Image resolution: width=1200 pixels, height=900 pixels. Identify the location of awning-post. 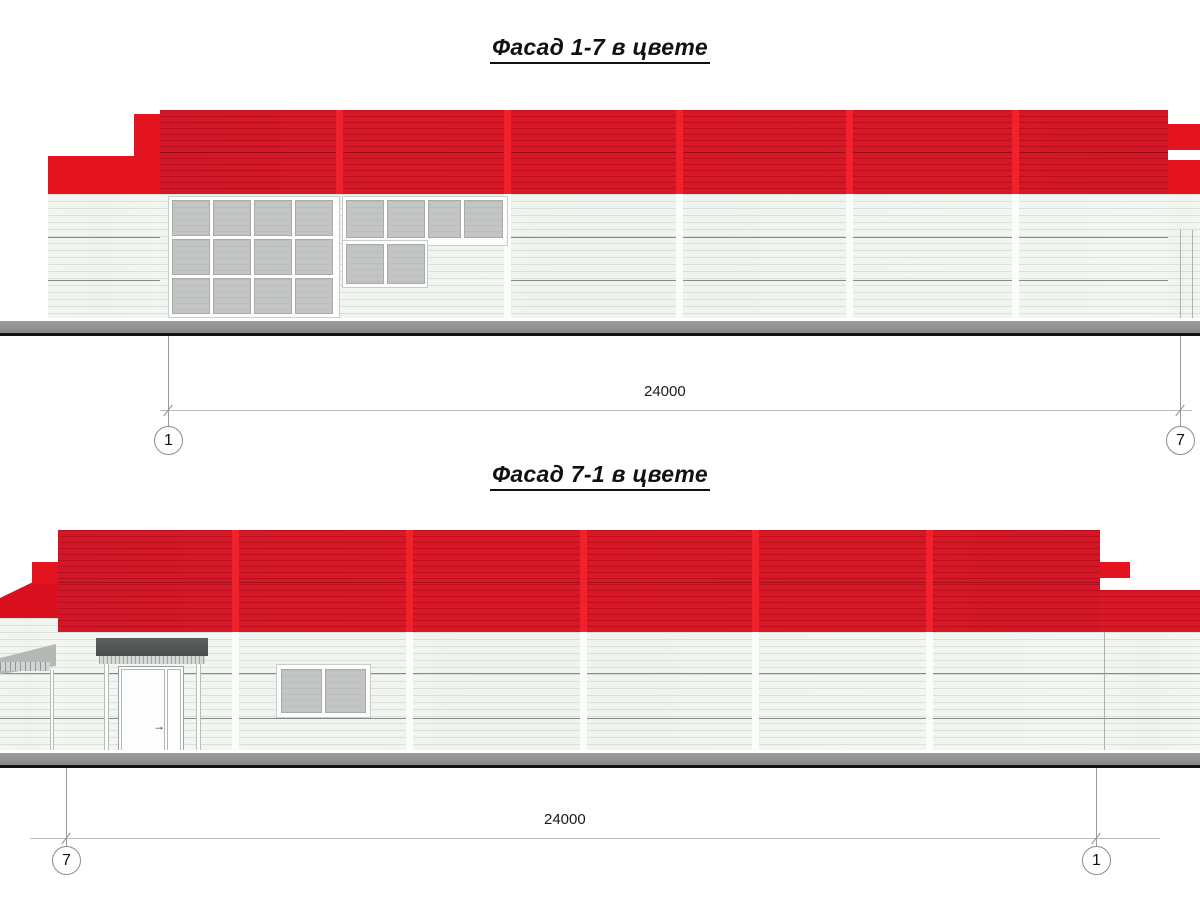
(52, 712).